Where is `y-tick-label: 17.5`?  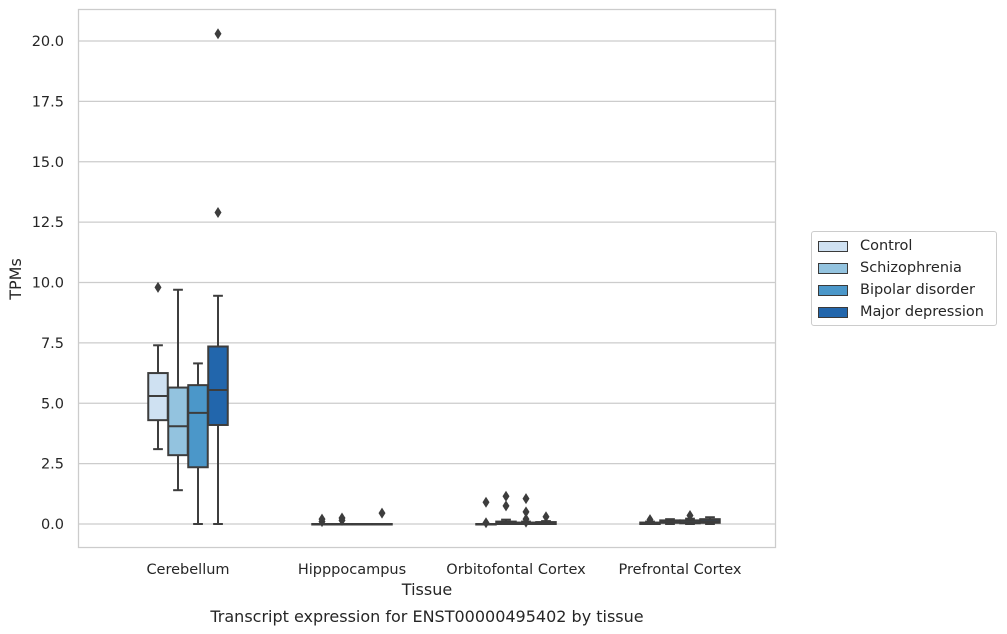 y-tick-label: 17.5 is located at coordinates (48, 102).